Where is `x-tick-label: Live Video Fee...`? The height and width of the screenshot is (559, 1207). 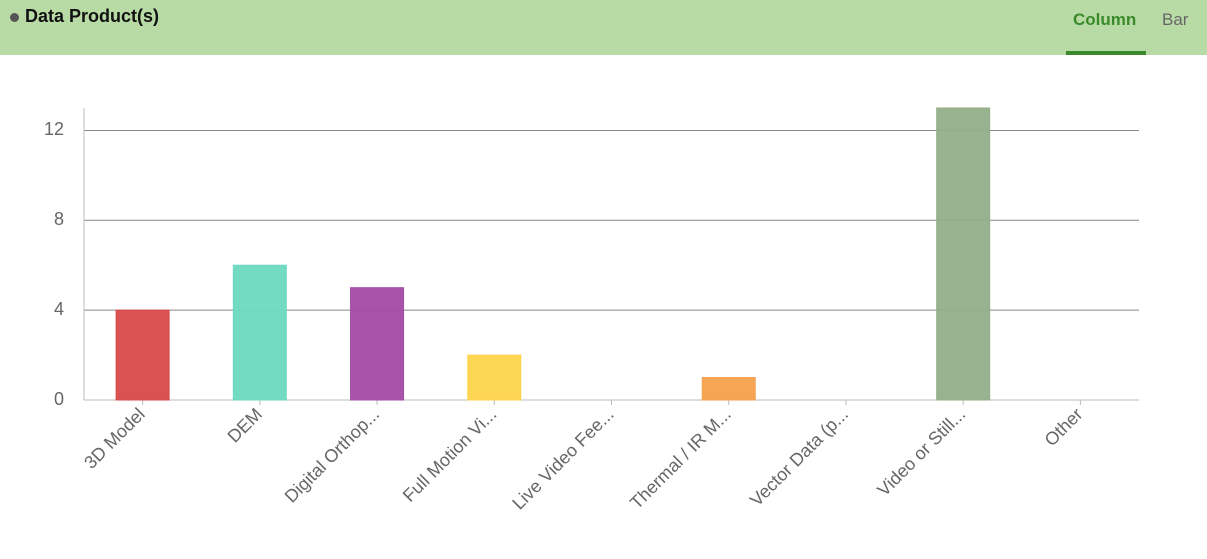 x-tick-label: Live Video Fee... is located at coordinates (562, 458).